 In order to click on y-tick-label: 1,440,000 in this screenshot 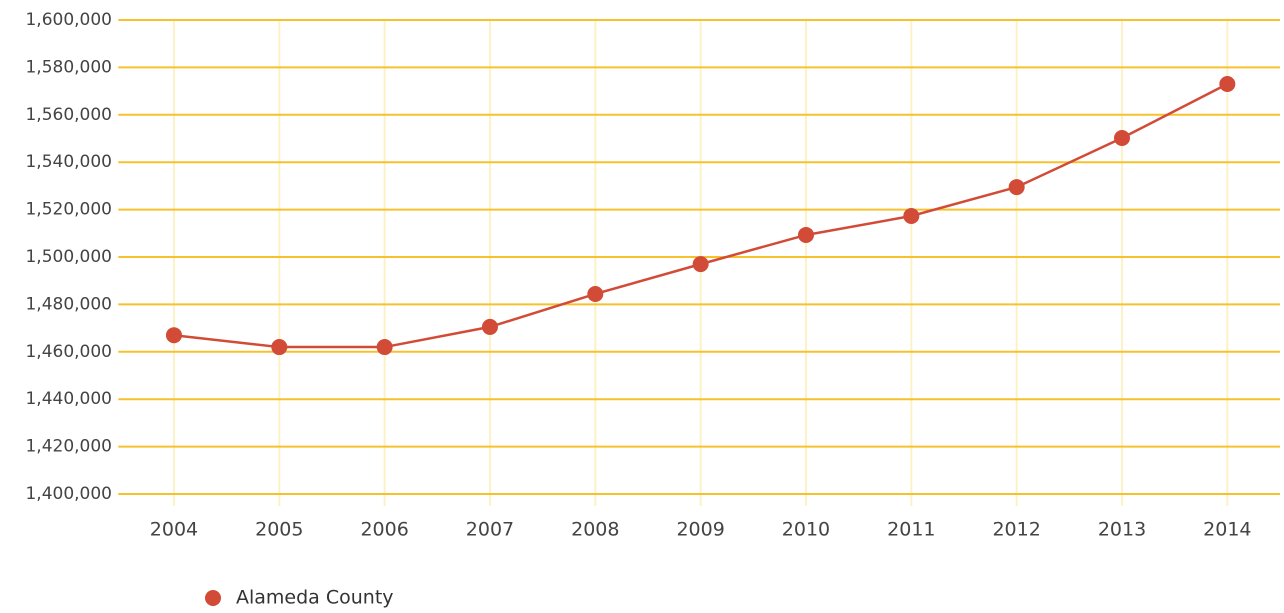, I will do `click(68, 399)`.